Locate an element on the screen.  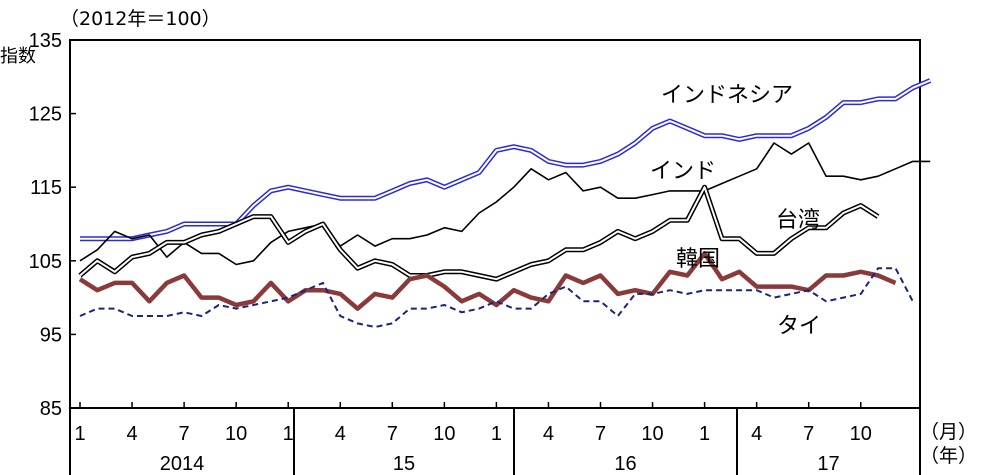
x-unit-month: （月） is located at coordinates (948, 432).